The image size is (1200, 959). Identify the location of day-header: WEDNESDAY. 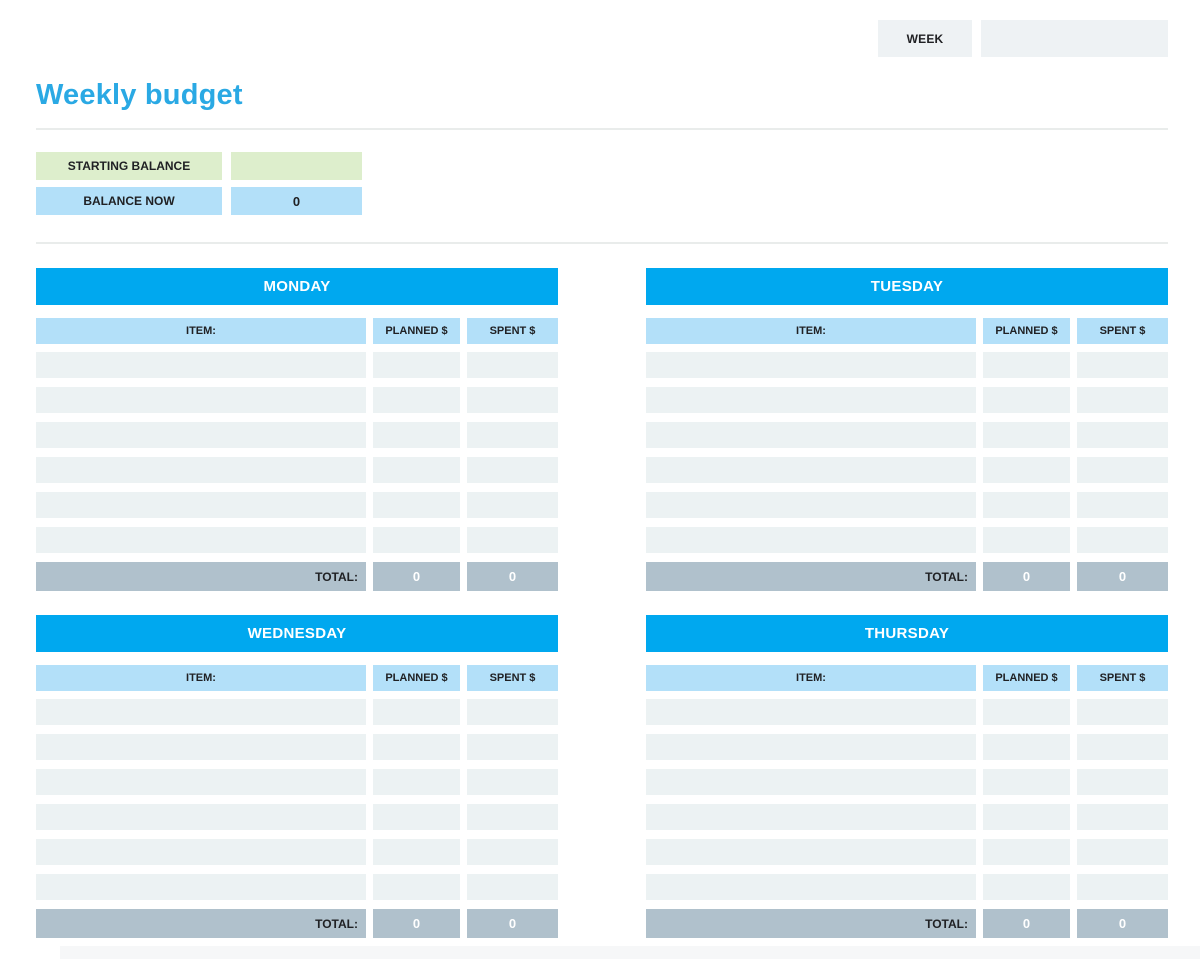
(297, 633).